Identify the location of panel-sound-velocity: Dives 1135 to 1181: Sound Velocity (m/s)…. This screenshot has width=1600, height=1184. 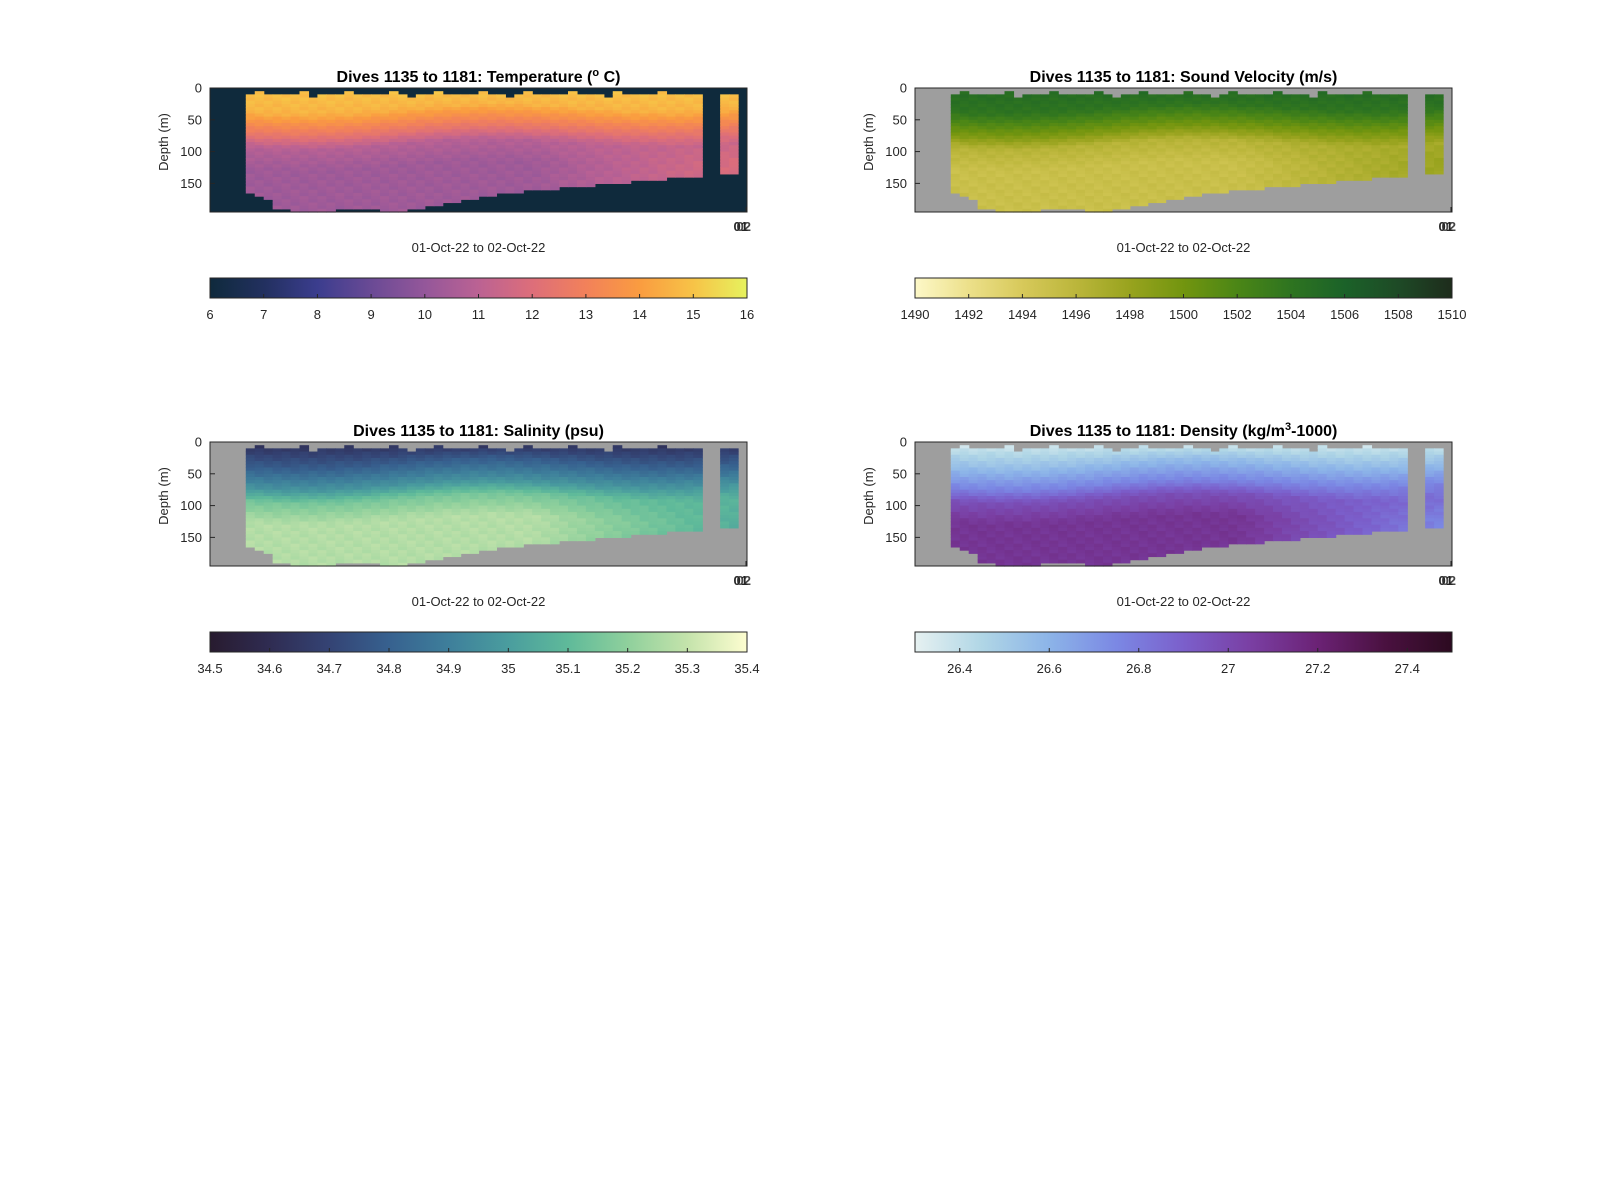
(1163, 195).